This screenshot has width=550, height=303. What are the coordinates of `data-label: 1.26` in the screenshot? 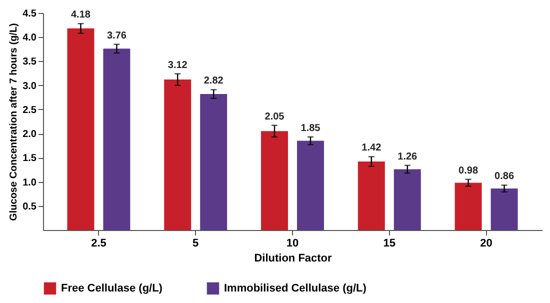 It's located at (408, 156).